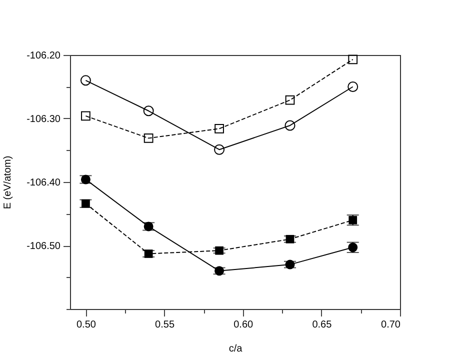 Image resolution: width=471 pixels, height=364 pixels. What do you see at coordinates (43, 56) in the screenshot?
I see `y-tick-label: -106.20` at bounding box center [43, 56].